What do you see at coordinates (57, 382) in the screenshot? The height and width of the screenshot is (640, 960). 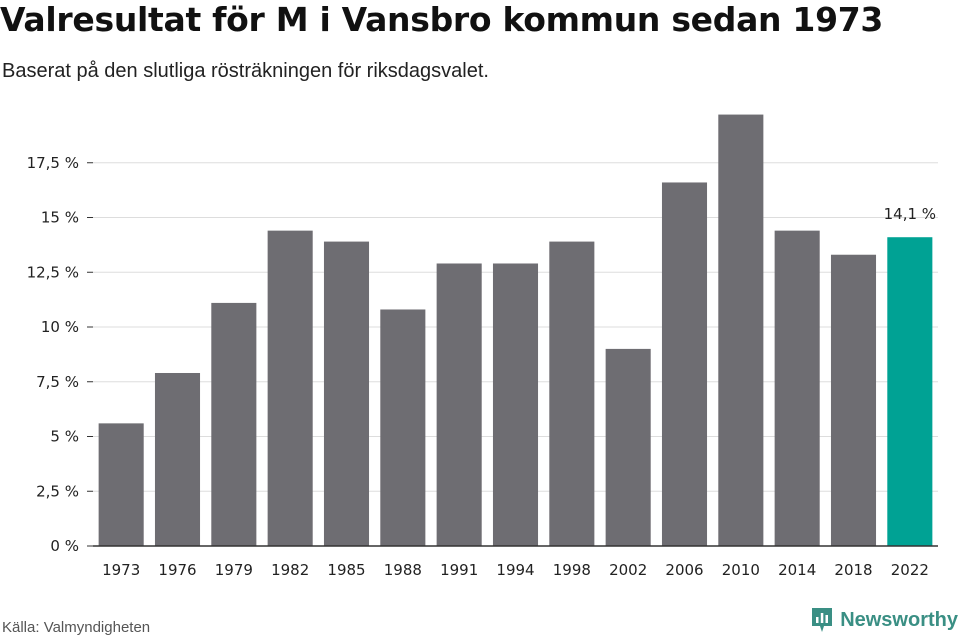 I see `y-tick-label: 7,5 %` at bounding box center [57, 382].